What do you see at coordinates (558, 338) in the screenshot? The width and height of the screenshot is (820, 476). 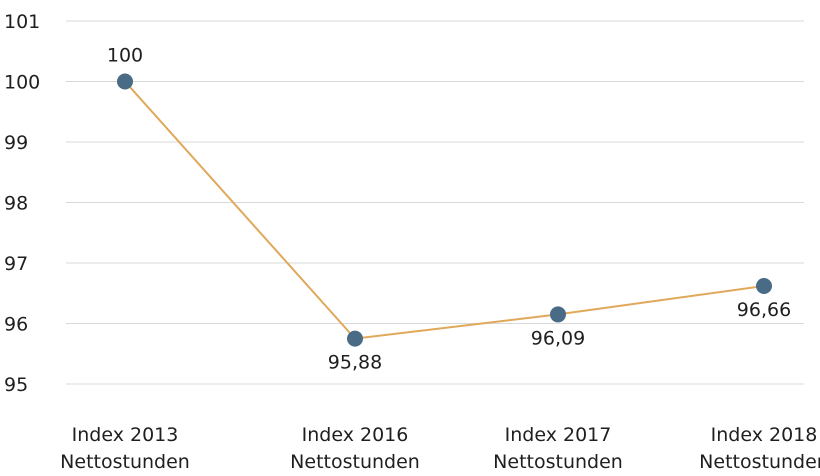 I see `data-label: 96,09` at bounding box center [558, 338].